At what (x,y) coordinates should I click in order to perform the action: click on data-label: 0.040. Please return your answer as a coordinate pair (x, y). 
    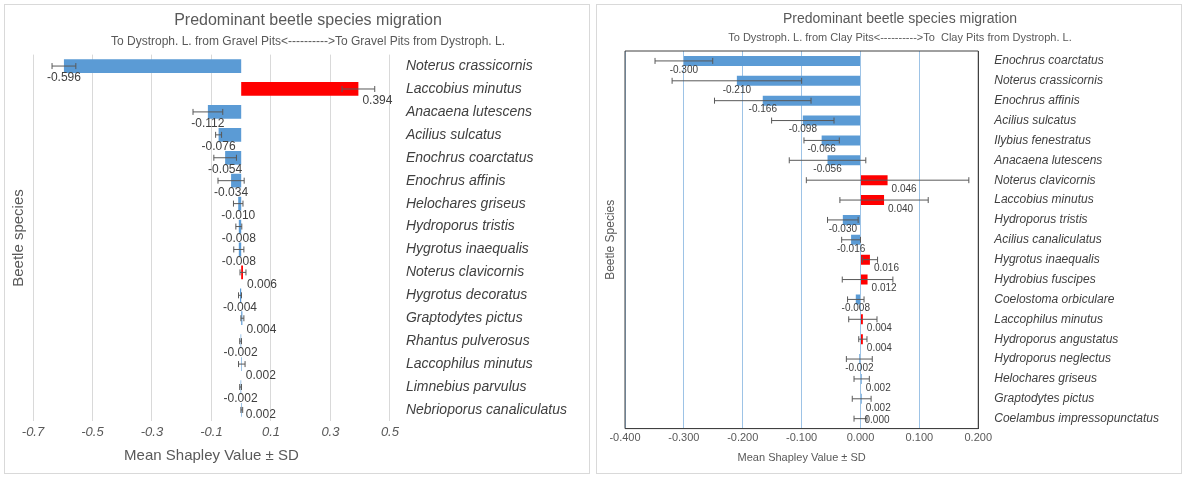
    Looking at the image, I should click on (901, 208).